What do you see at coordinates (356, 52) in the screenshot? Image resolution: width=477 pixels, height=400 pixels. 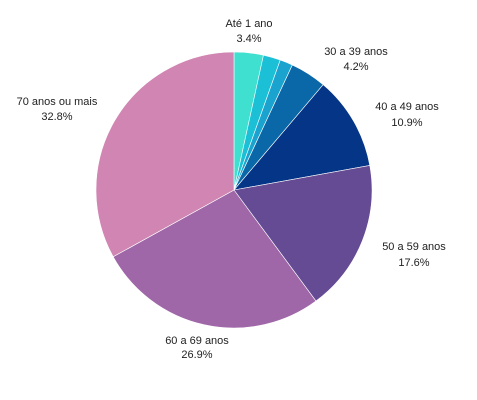 I see `label-30-39-anos: 30 a 39 anos` at bounding box center [356, 52].